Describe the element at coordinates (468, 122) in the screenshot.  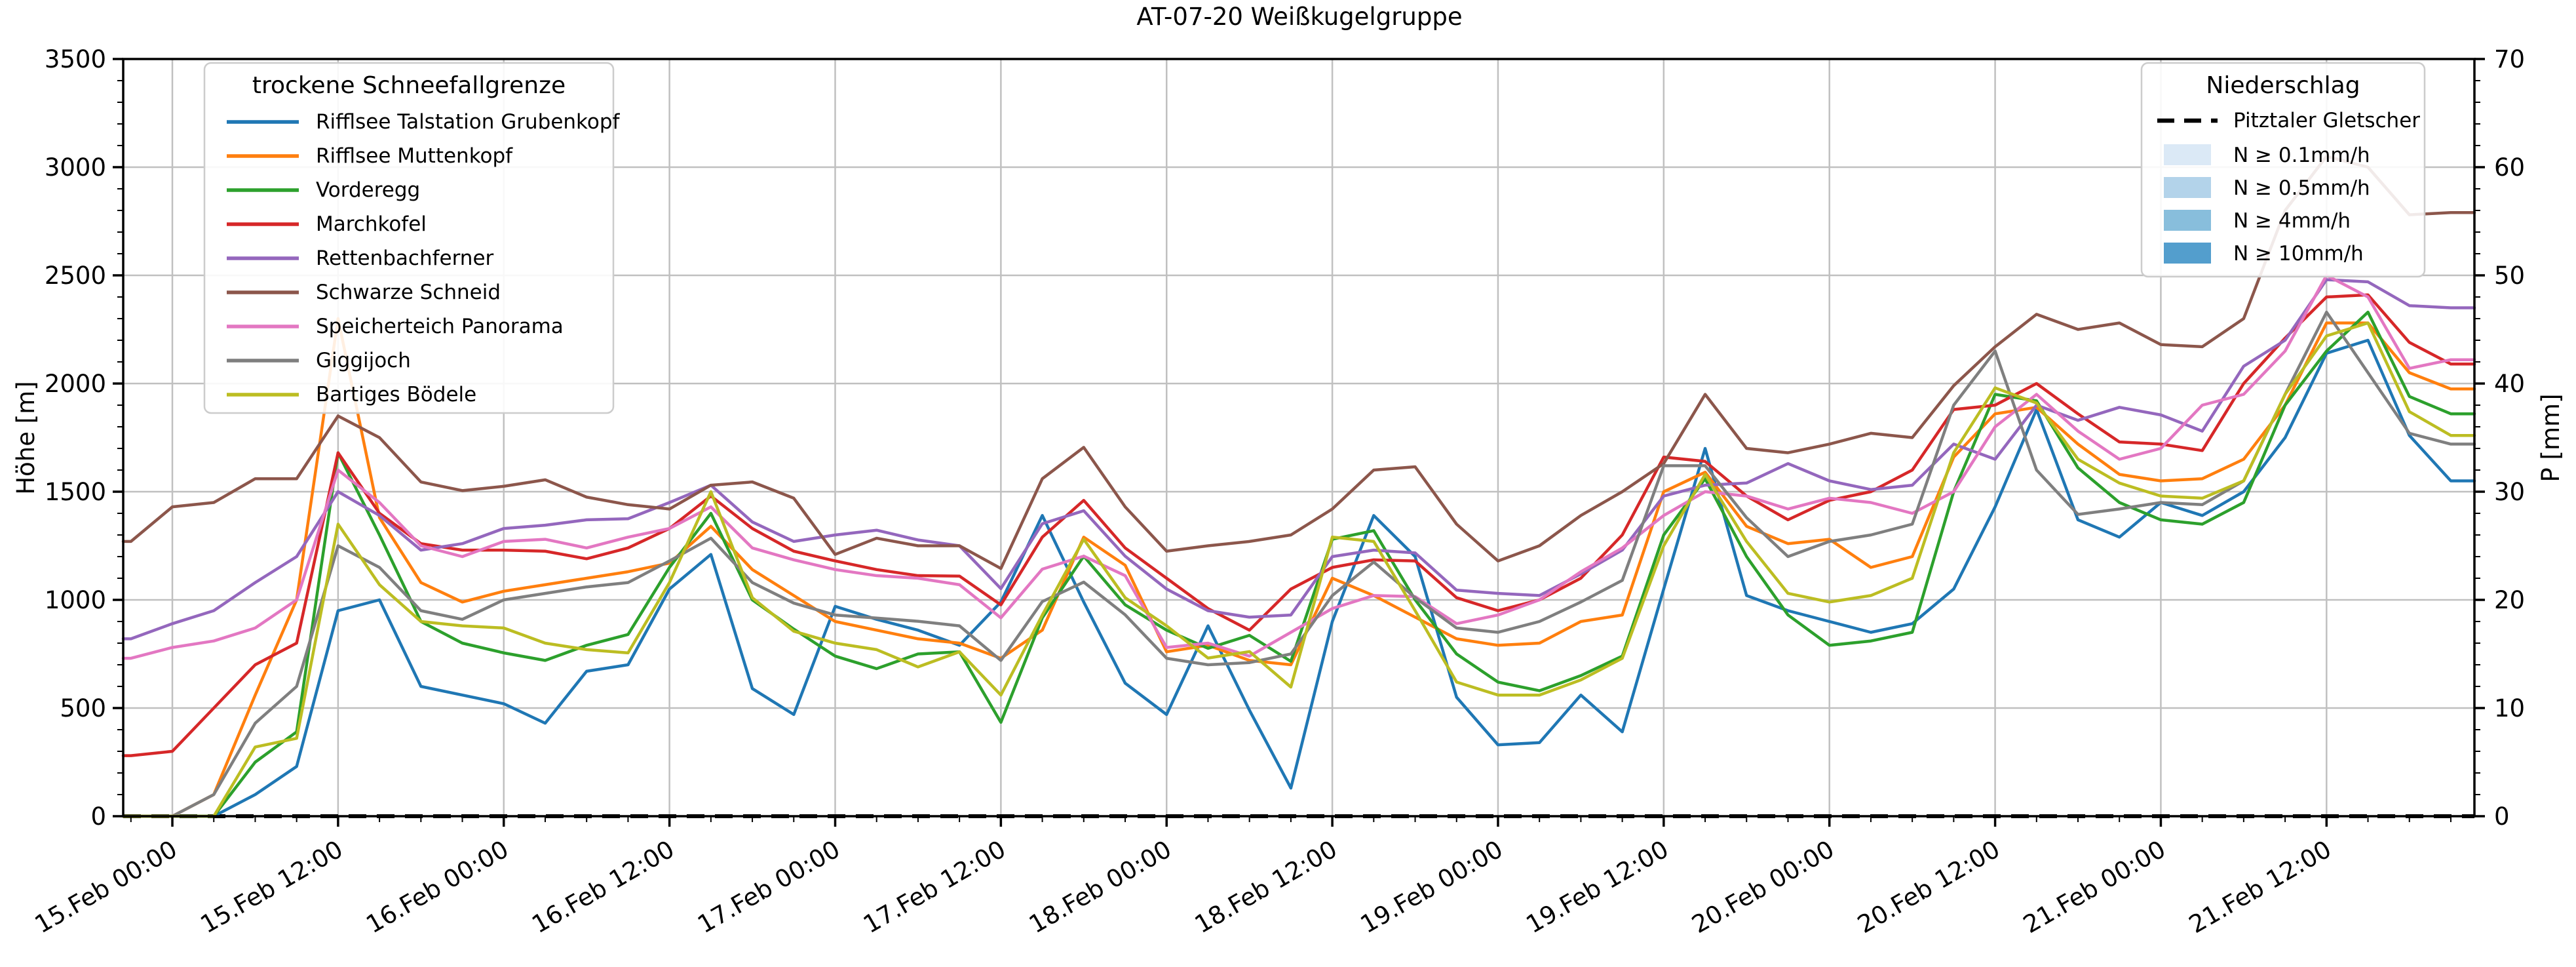
I see `legend-snowline-item-label: Rifflsee Talstation Grubenkopf` at that location.